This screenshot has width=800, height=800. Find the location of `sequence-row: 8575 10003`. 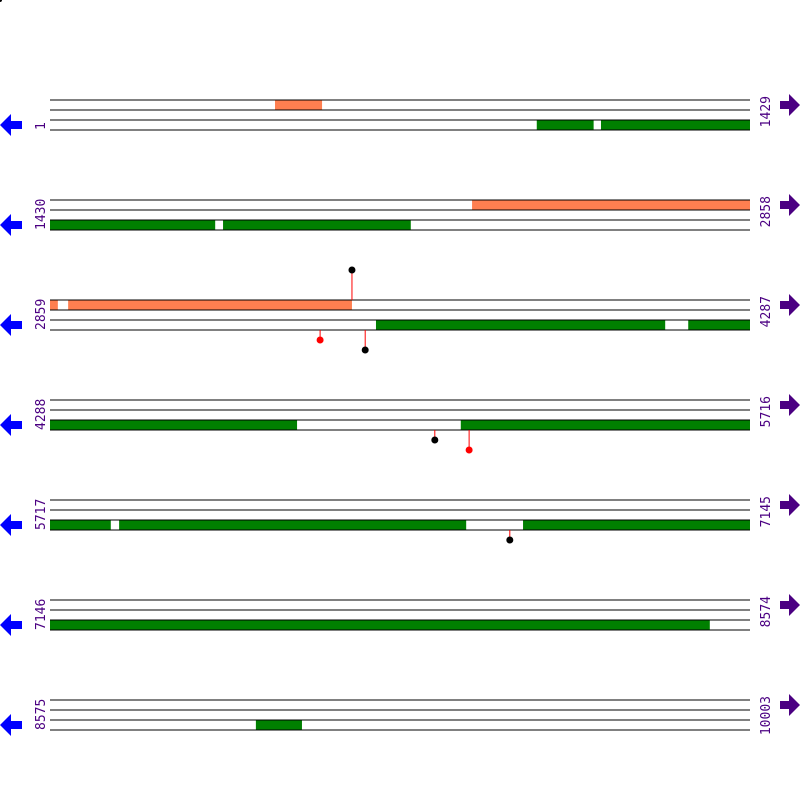

sequence-row: 8575 10003 is located at coordinates (400, 715).